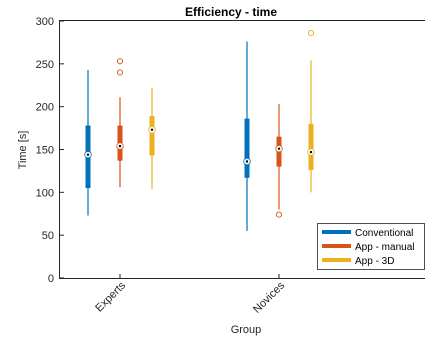 The image size is (425, 344). What do you see at coordinates (45, 151) in the screenshot?
I see `y-tick-label: 150` at bounding box center [45, 151].